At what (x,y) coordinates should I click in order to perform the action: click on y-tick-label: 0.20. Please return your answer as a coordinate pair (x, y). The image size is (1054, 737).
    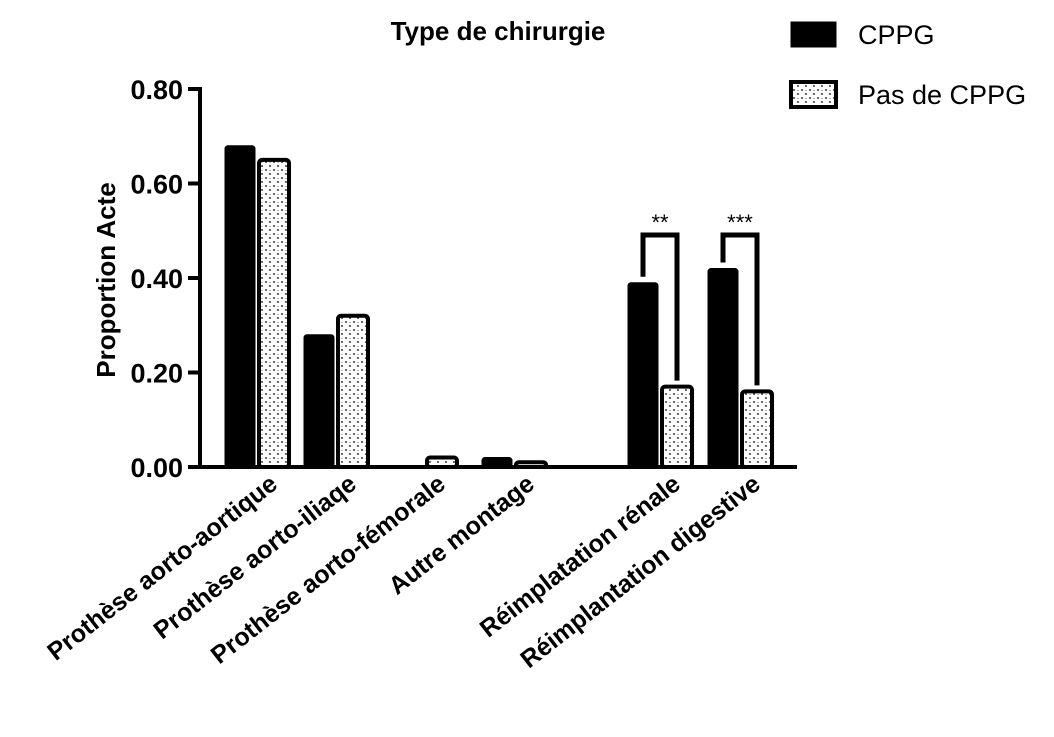
    Looking at the image, I should click on (156, 374).